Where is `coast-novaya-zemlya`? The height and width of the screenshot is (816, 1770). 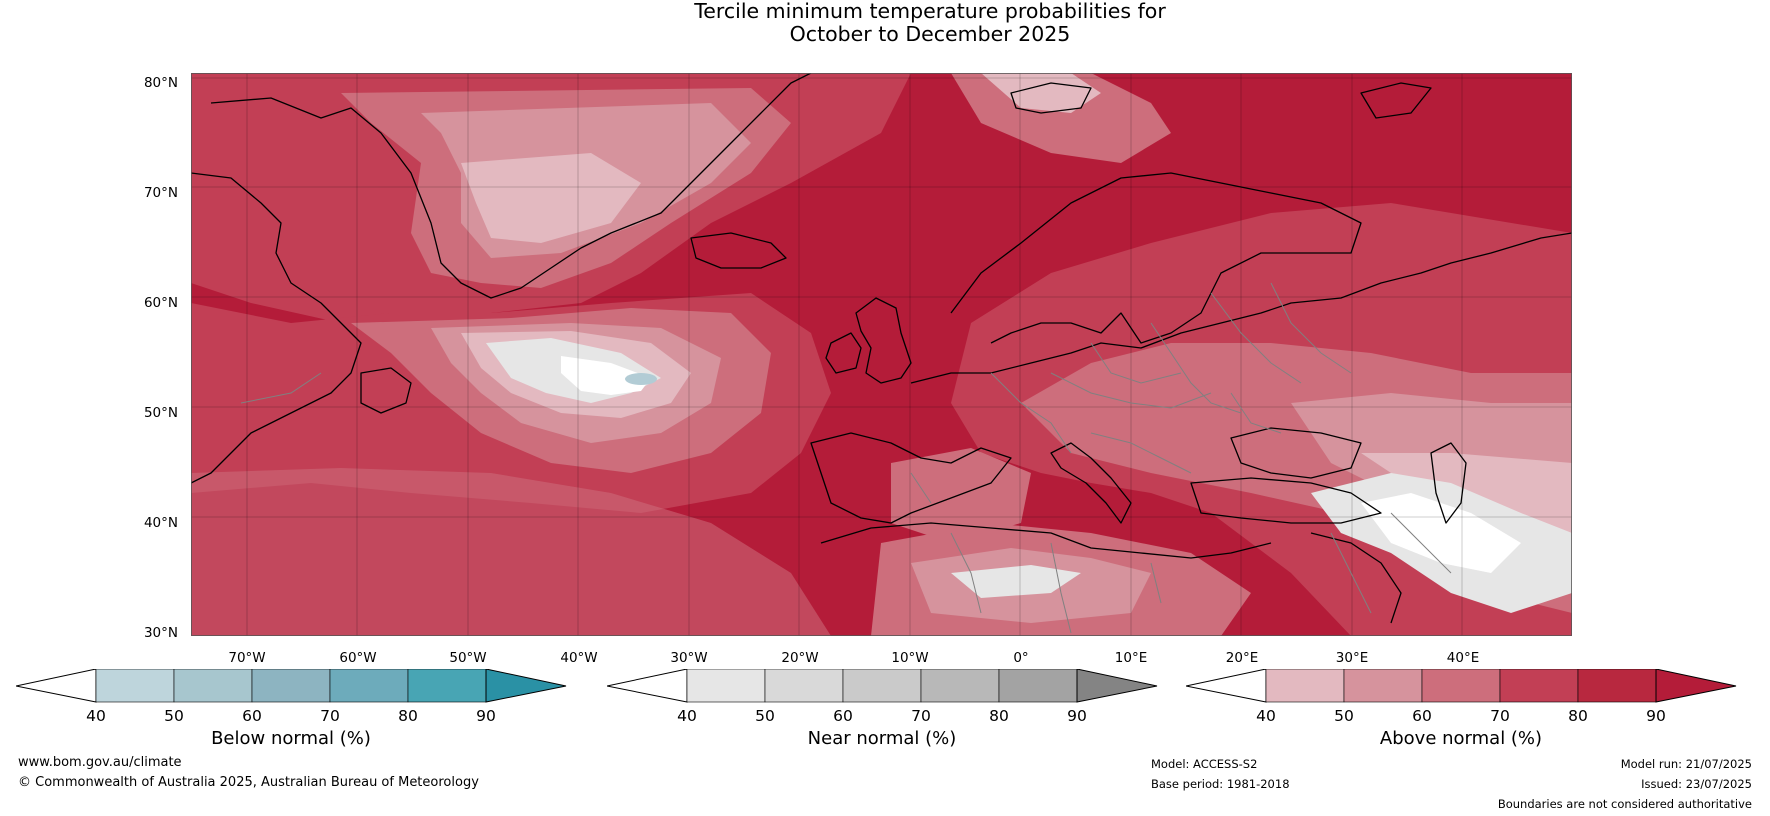 coast-novaya-zemlya is located at coordinates (1396, 100).